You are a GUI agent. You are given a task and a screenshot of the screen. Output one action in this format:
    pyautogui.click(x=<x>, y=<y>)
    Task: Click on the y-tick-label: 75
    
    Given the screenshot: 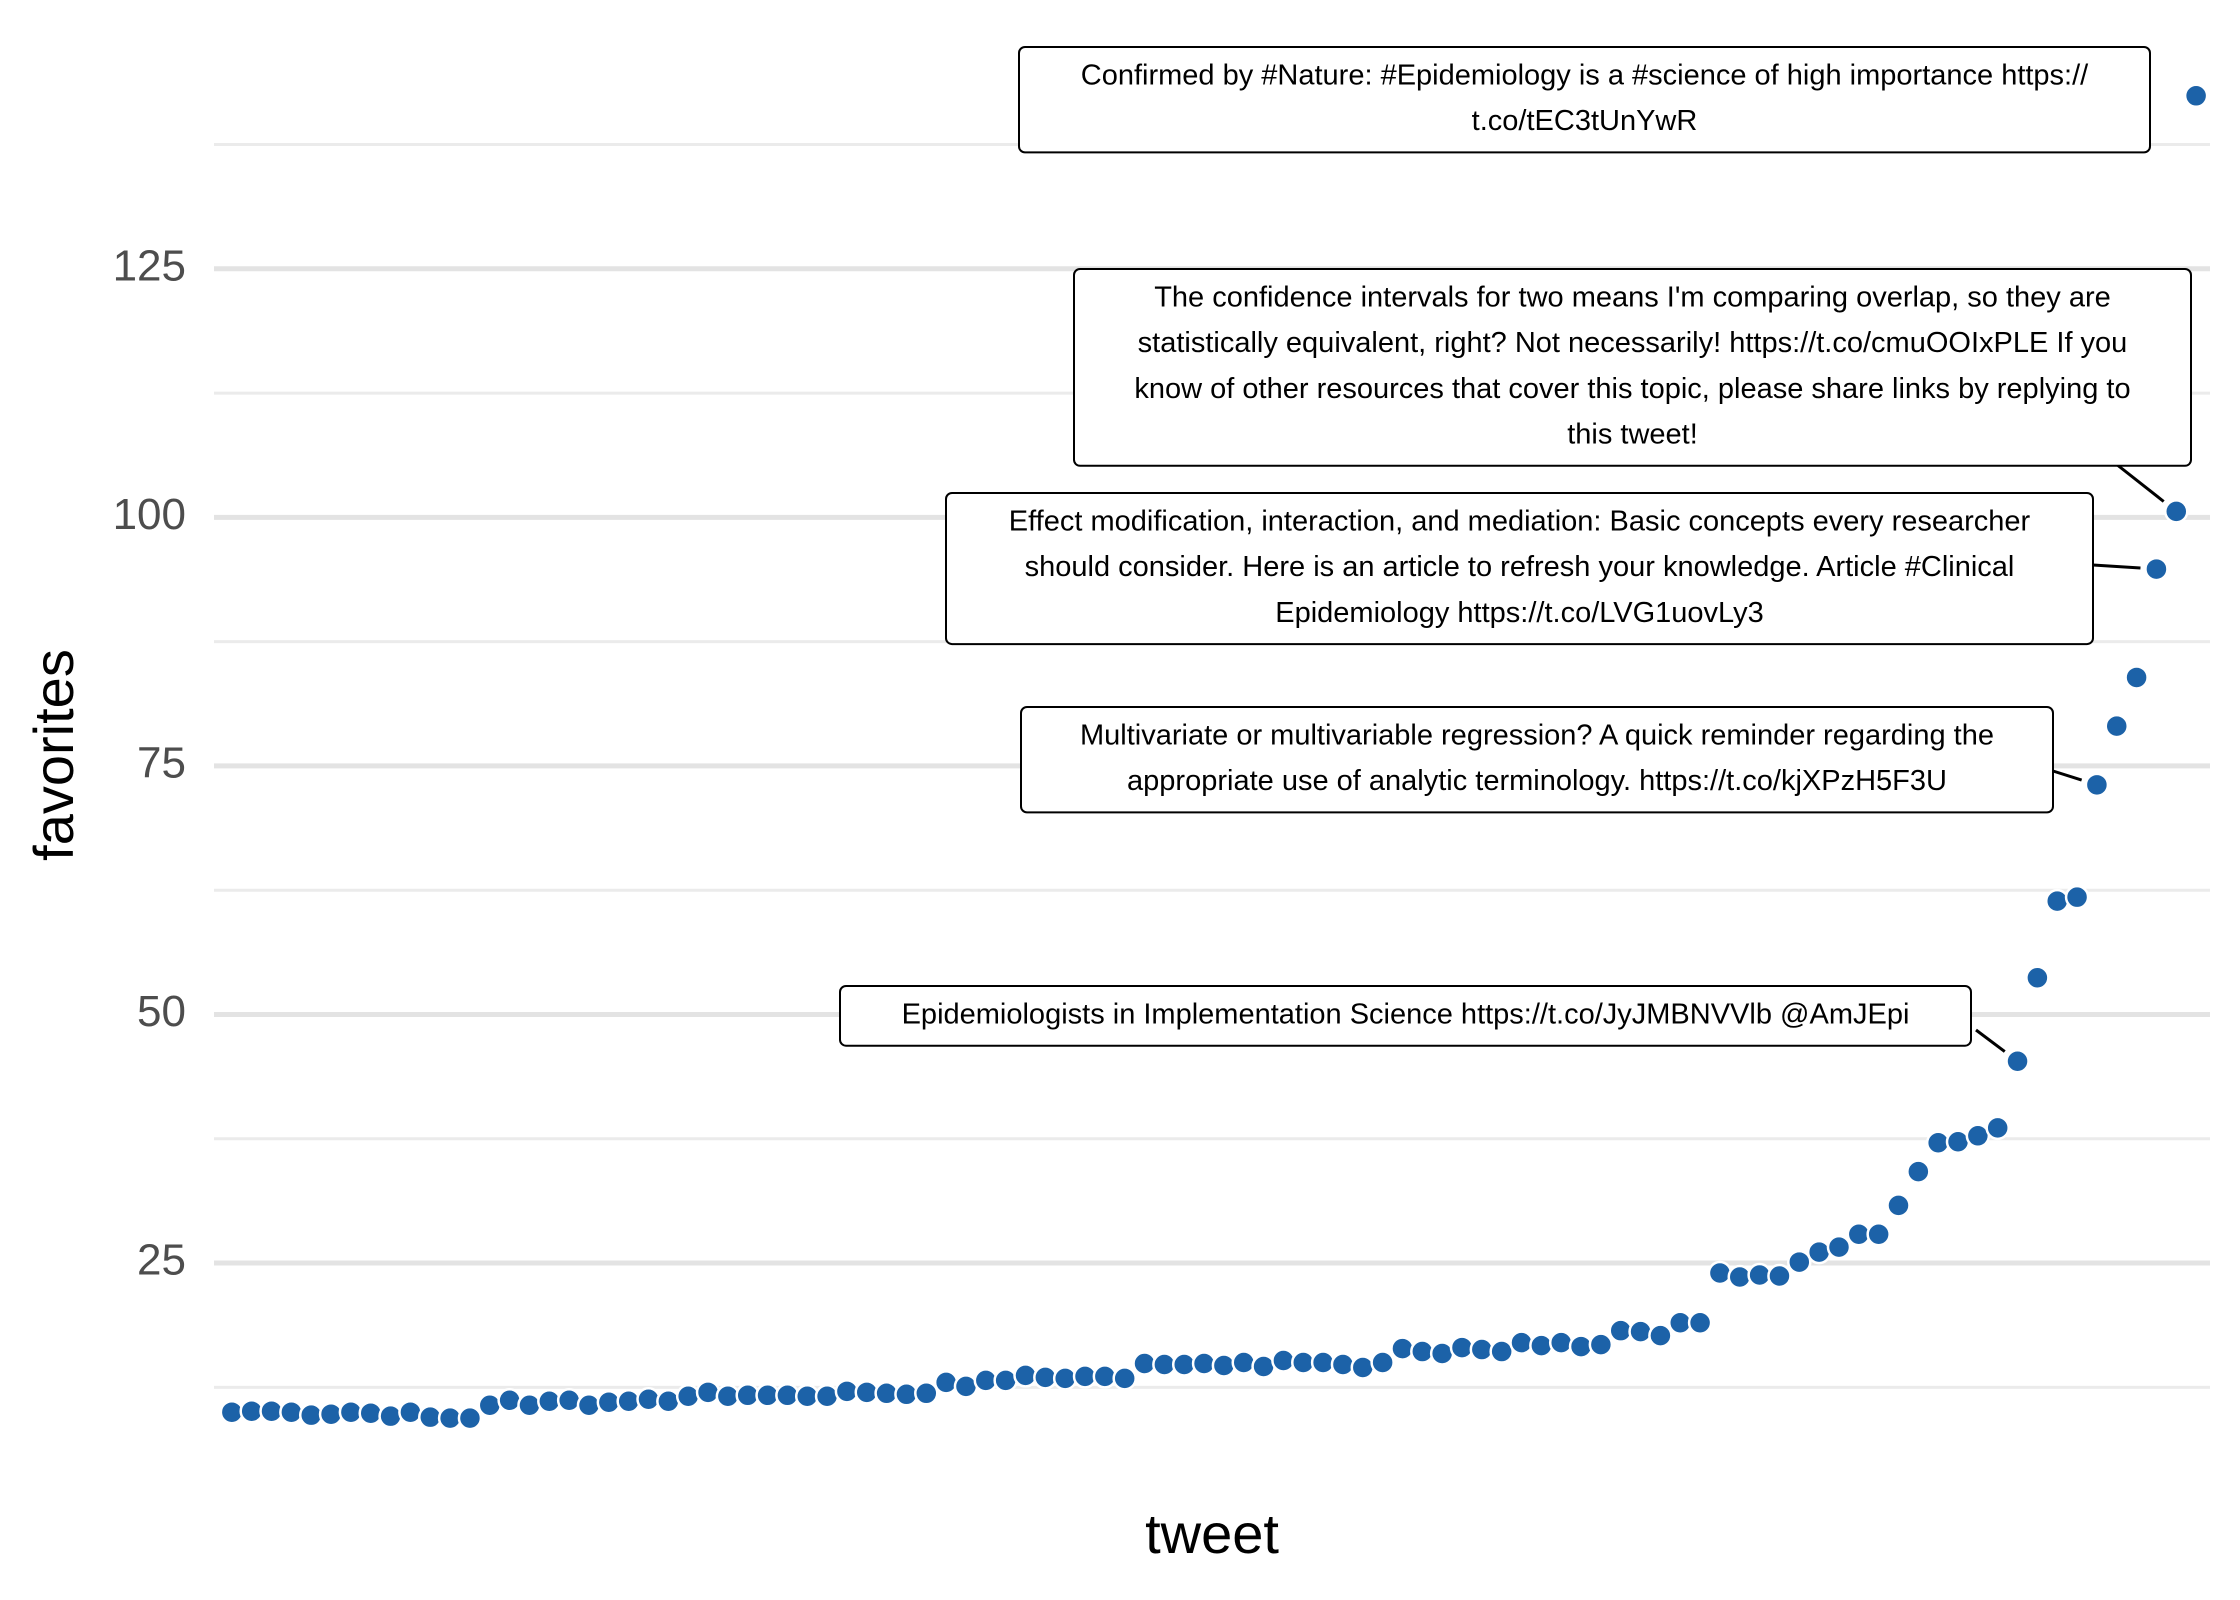 What is the action you would take?
    pyautogui.click(x=161, y=763)
    